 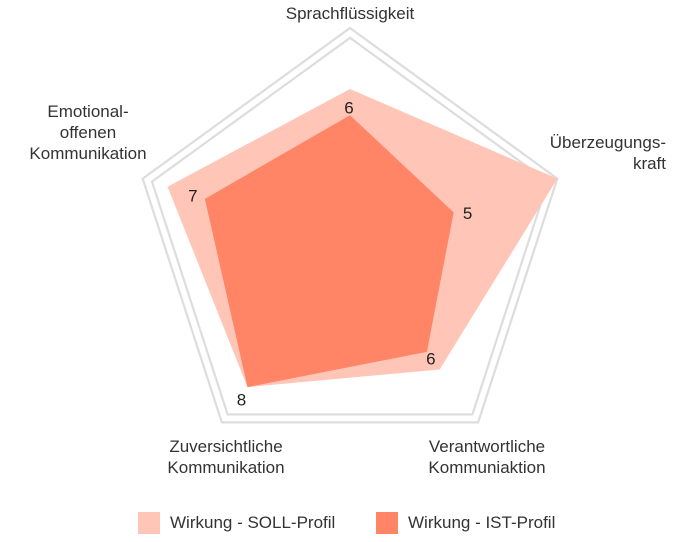 I want to click on value-label-4: 7, so click(x=192, y=195).